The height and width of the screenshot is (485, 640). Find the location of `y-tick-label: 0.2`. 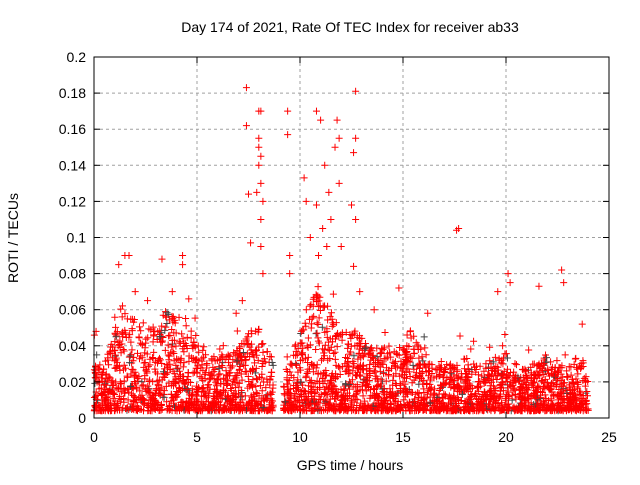

y-tick-label: 0.2 is located at coordinates (77, 57).